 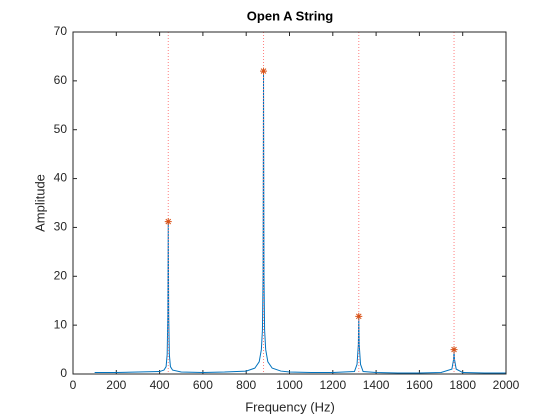 What do you see at coordinates (290, 406) in the screenshot?
I see `x-axis-label: Frequency (Hz)` at bounding box center [290, 406].